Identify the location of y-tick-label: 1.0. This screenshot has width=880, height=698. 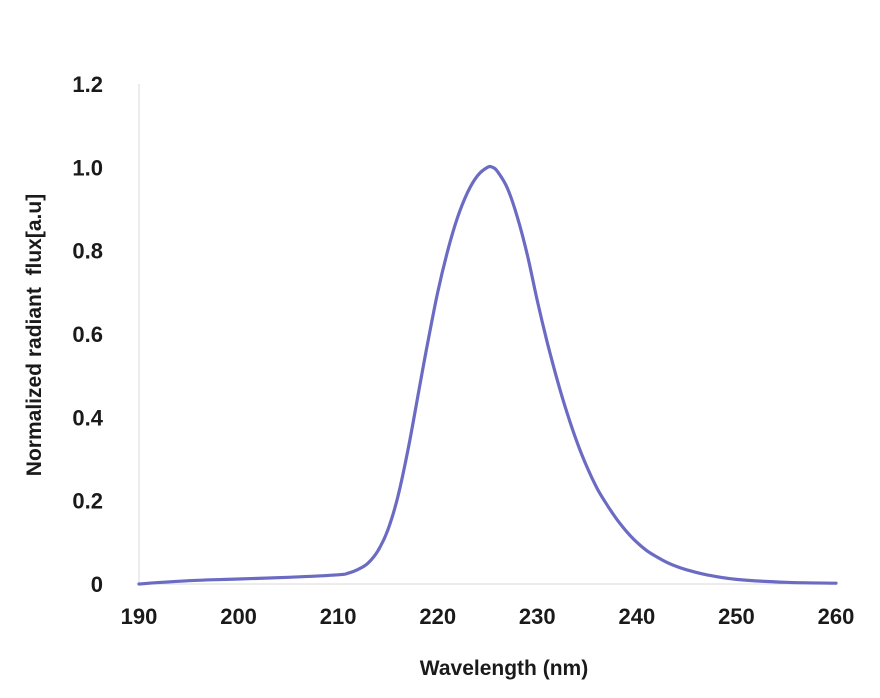
(87, 167).